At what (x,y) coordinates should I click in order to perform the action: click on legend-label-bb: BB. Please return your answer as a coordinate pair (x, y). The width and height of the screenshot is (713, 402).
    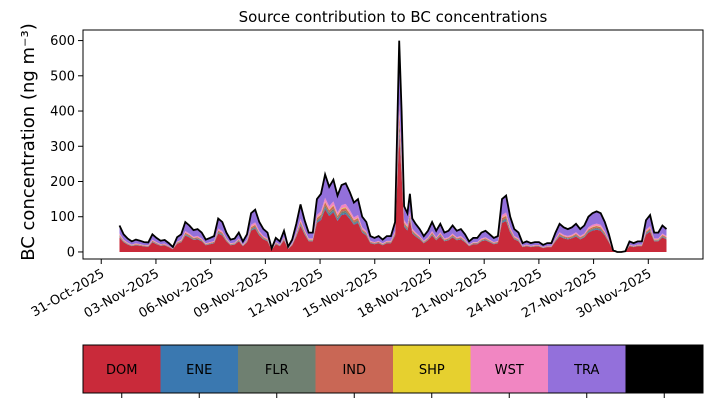
    Looking at the image, I should click on (664, 370).